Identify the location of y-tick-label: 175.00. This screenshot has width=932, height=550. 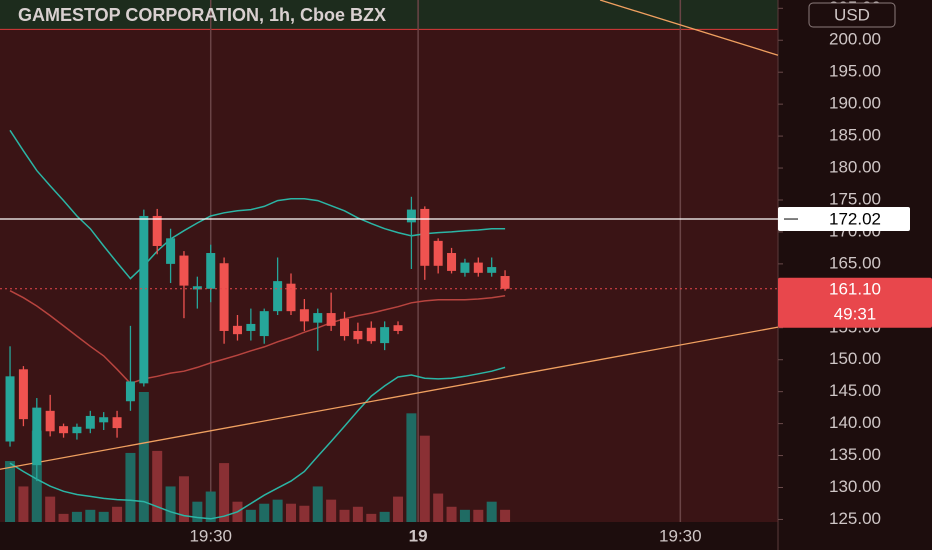
(855, 198).